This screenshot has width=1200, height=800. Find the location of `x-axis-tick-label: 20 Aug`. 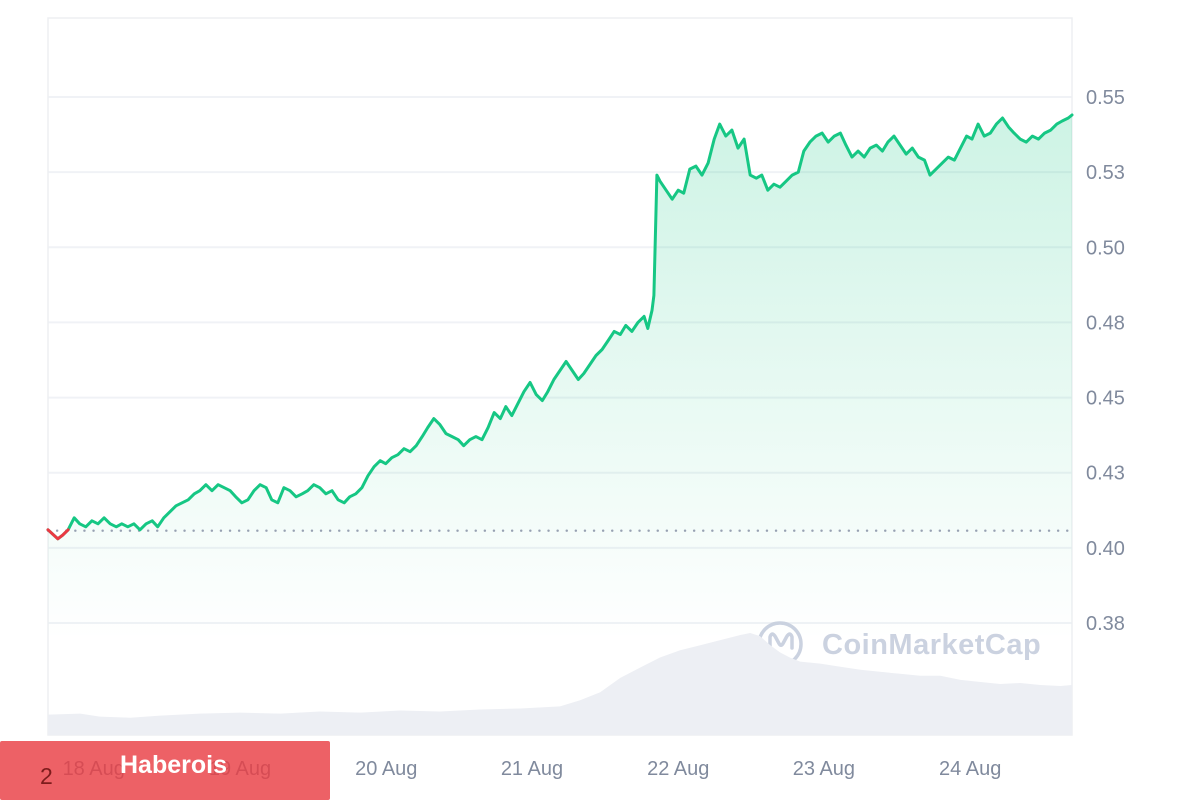

x-axis-tick-label: 20 Aug is located at coordinates (386, 769).